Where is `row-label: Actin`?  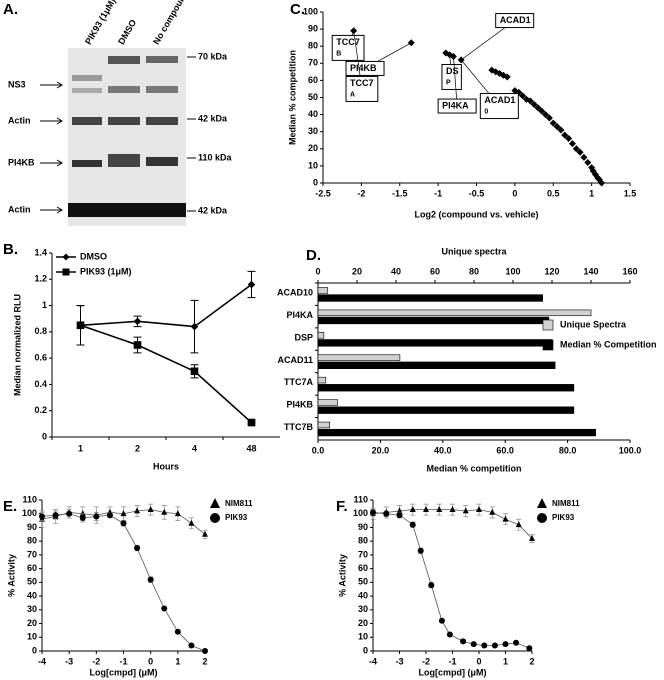
row-label: Actin is located at coordinates (19, 120).